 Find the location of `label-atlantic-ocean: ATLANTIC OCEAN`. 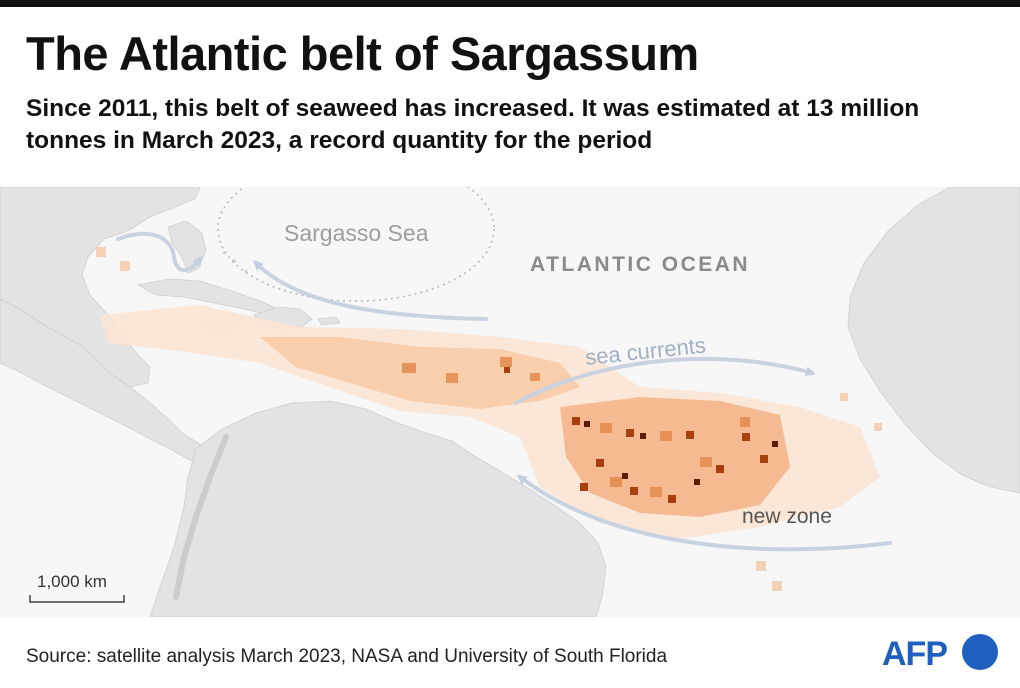

label-atlantic-ocean: ATLANTIC OCEAN is located at coordinates (640, 264).